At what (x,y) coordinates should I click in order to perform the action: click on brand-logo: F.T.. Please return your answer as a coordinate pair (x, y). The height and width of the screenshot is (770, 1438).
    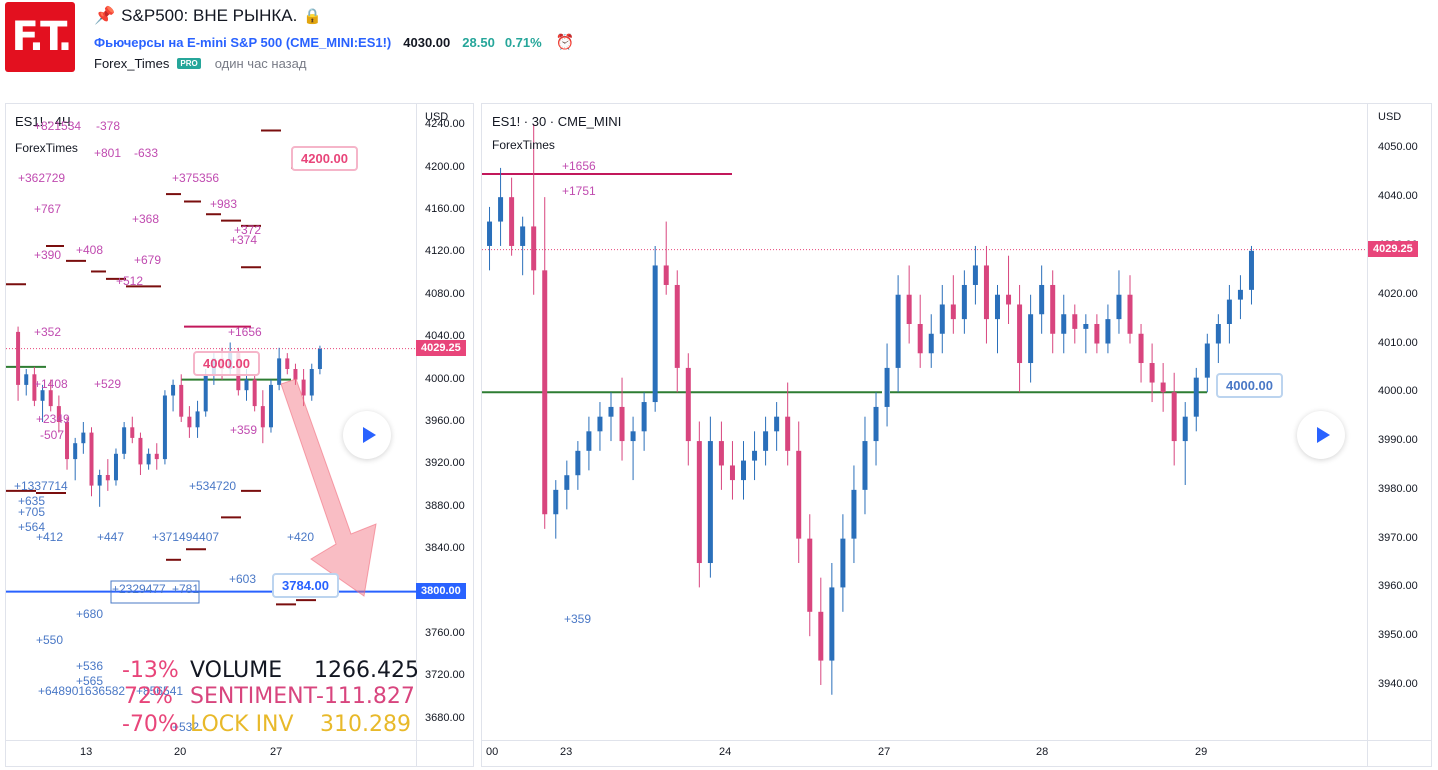
    Looking at the image, I should click on (40, 37).